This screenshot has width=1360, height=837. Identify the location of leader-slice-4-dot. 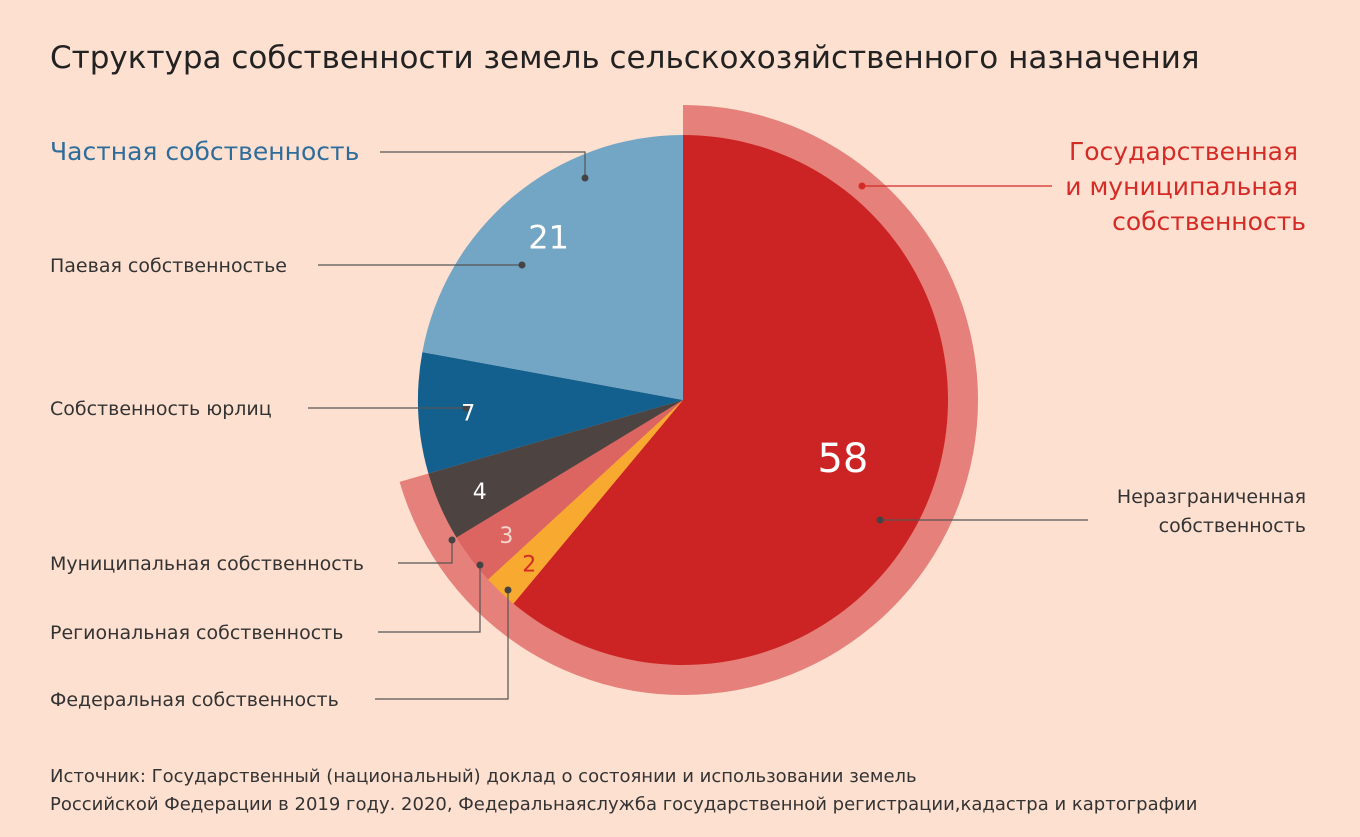
(452, 540).